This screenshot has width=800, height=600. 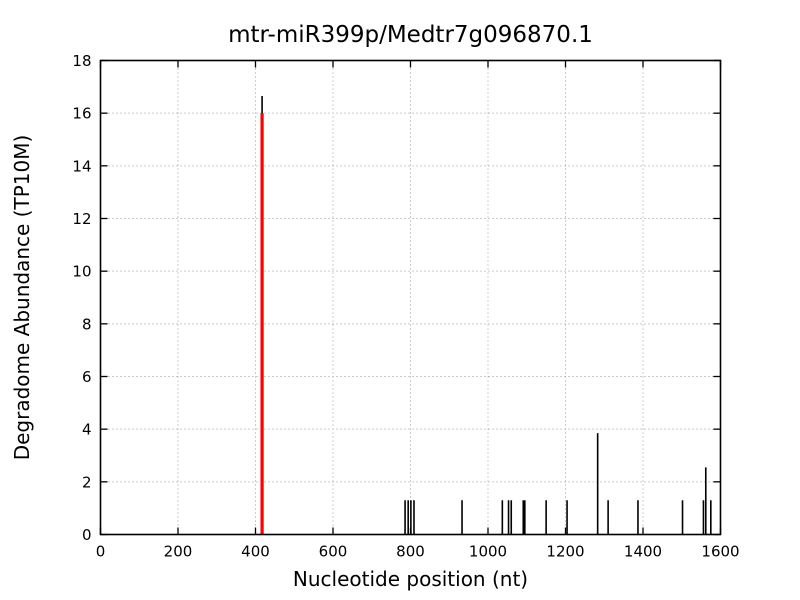 What do you see at coordinates (87, 482) in the screenshot?
I see `y-tick-label: 2` at bounding box center [87, 482].